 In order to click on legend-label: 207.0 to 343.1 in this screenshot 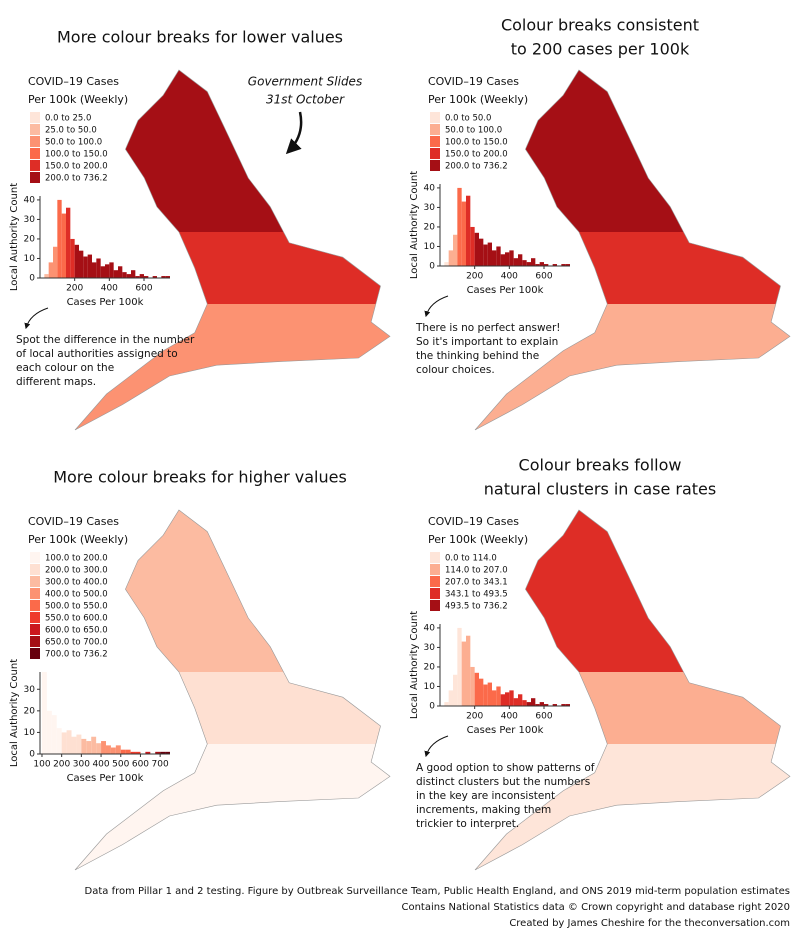, I will do `click(476, 583)`.